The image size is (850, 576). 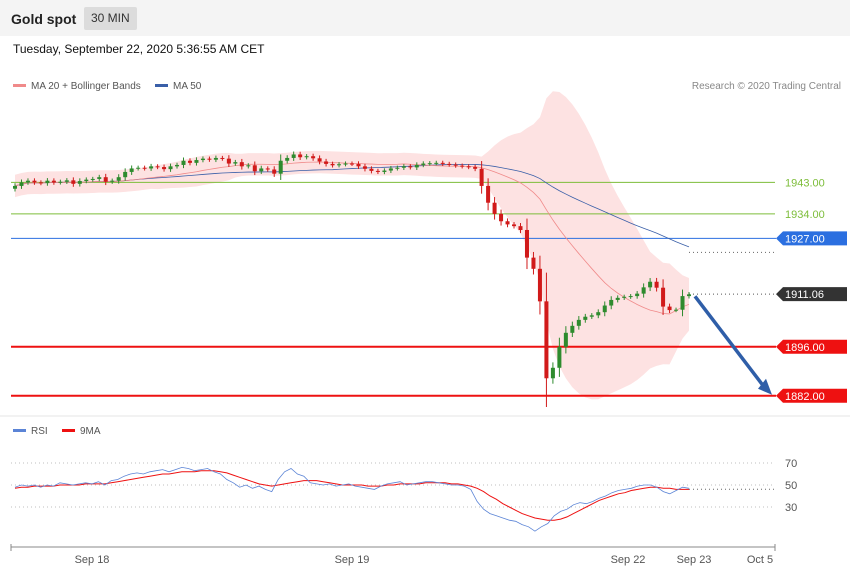 What do you see at coordinates (90, 431) in the screenshot?
I see `legend-9ma-label: 9MA` at bounding box center [90, 431].